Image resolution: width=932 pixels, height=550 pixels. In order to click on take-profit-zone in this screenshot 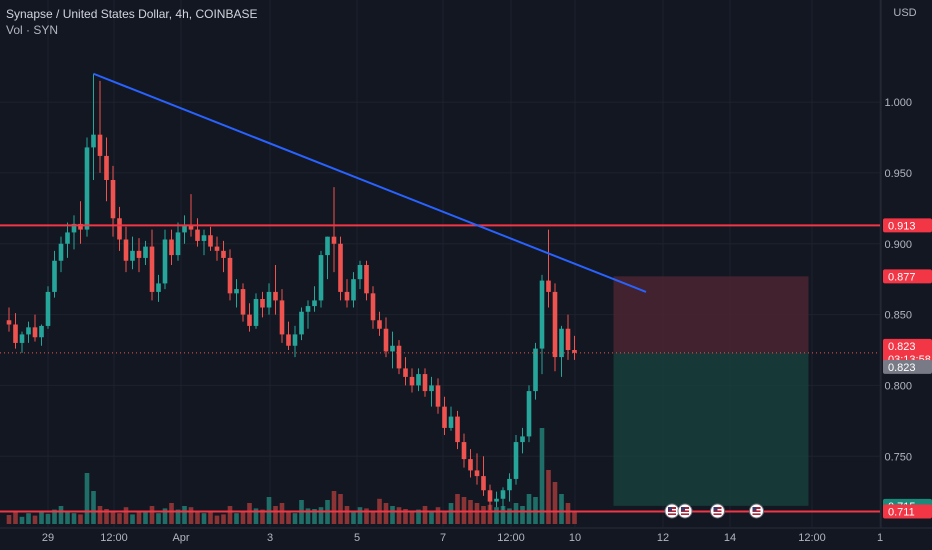, I will do `click(711, 429)`.